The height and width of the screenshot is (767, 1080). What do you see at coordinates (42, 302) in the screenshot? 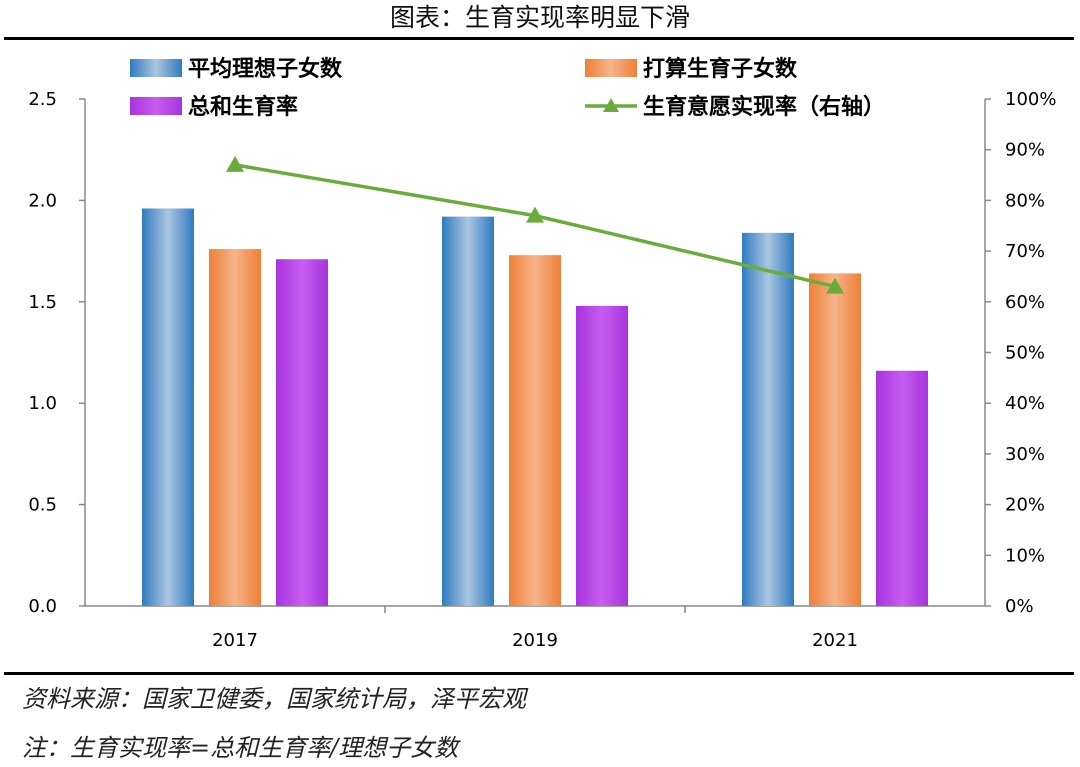
I see `left-tick-label: 1.5` at bounding box center [42, 302].